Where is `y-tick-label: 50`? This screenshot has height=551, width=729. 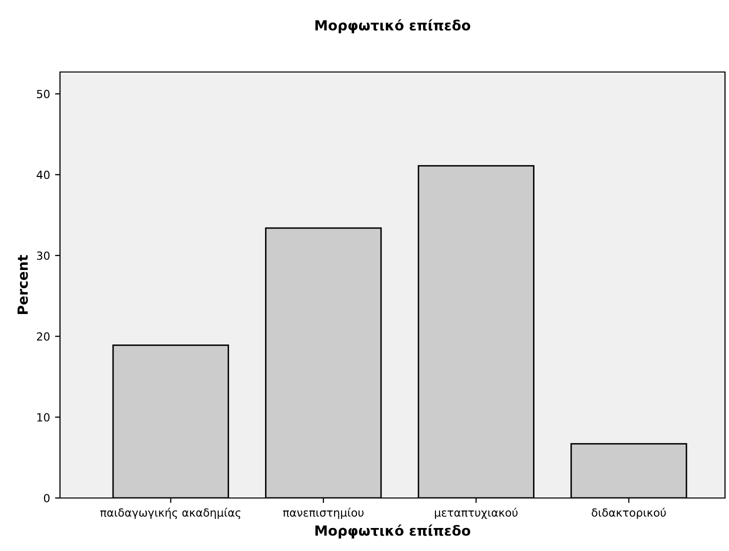 y-tick-label: 50 is located at coordinates (43, 94).